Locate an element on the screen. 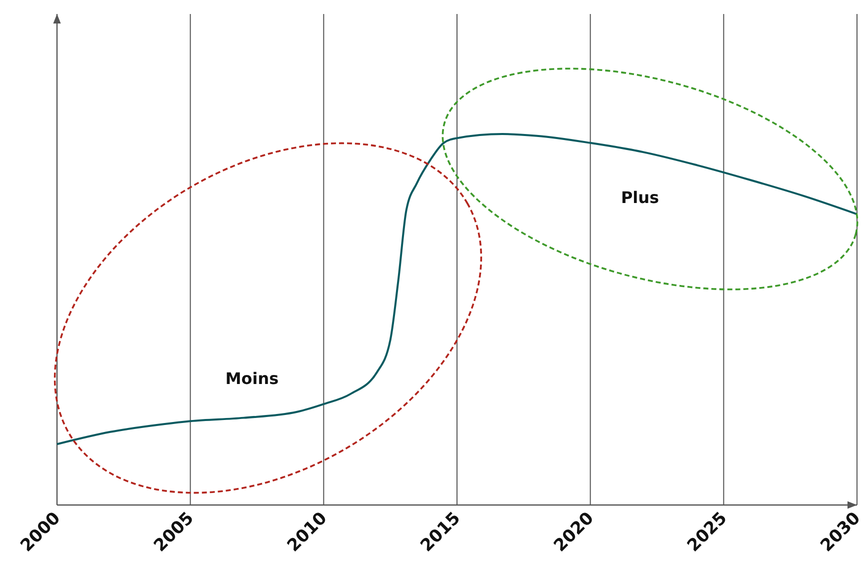  annotation: Plus is located at coordinates (640, 197).